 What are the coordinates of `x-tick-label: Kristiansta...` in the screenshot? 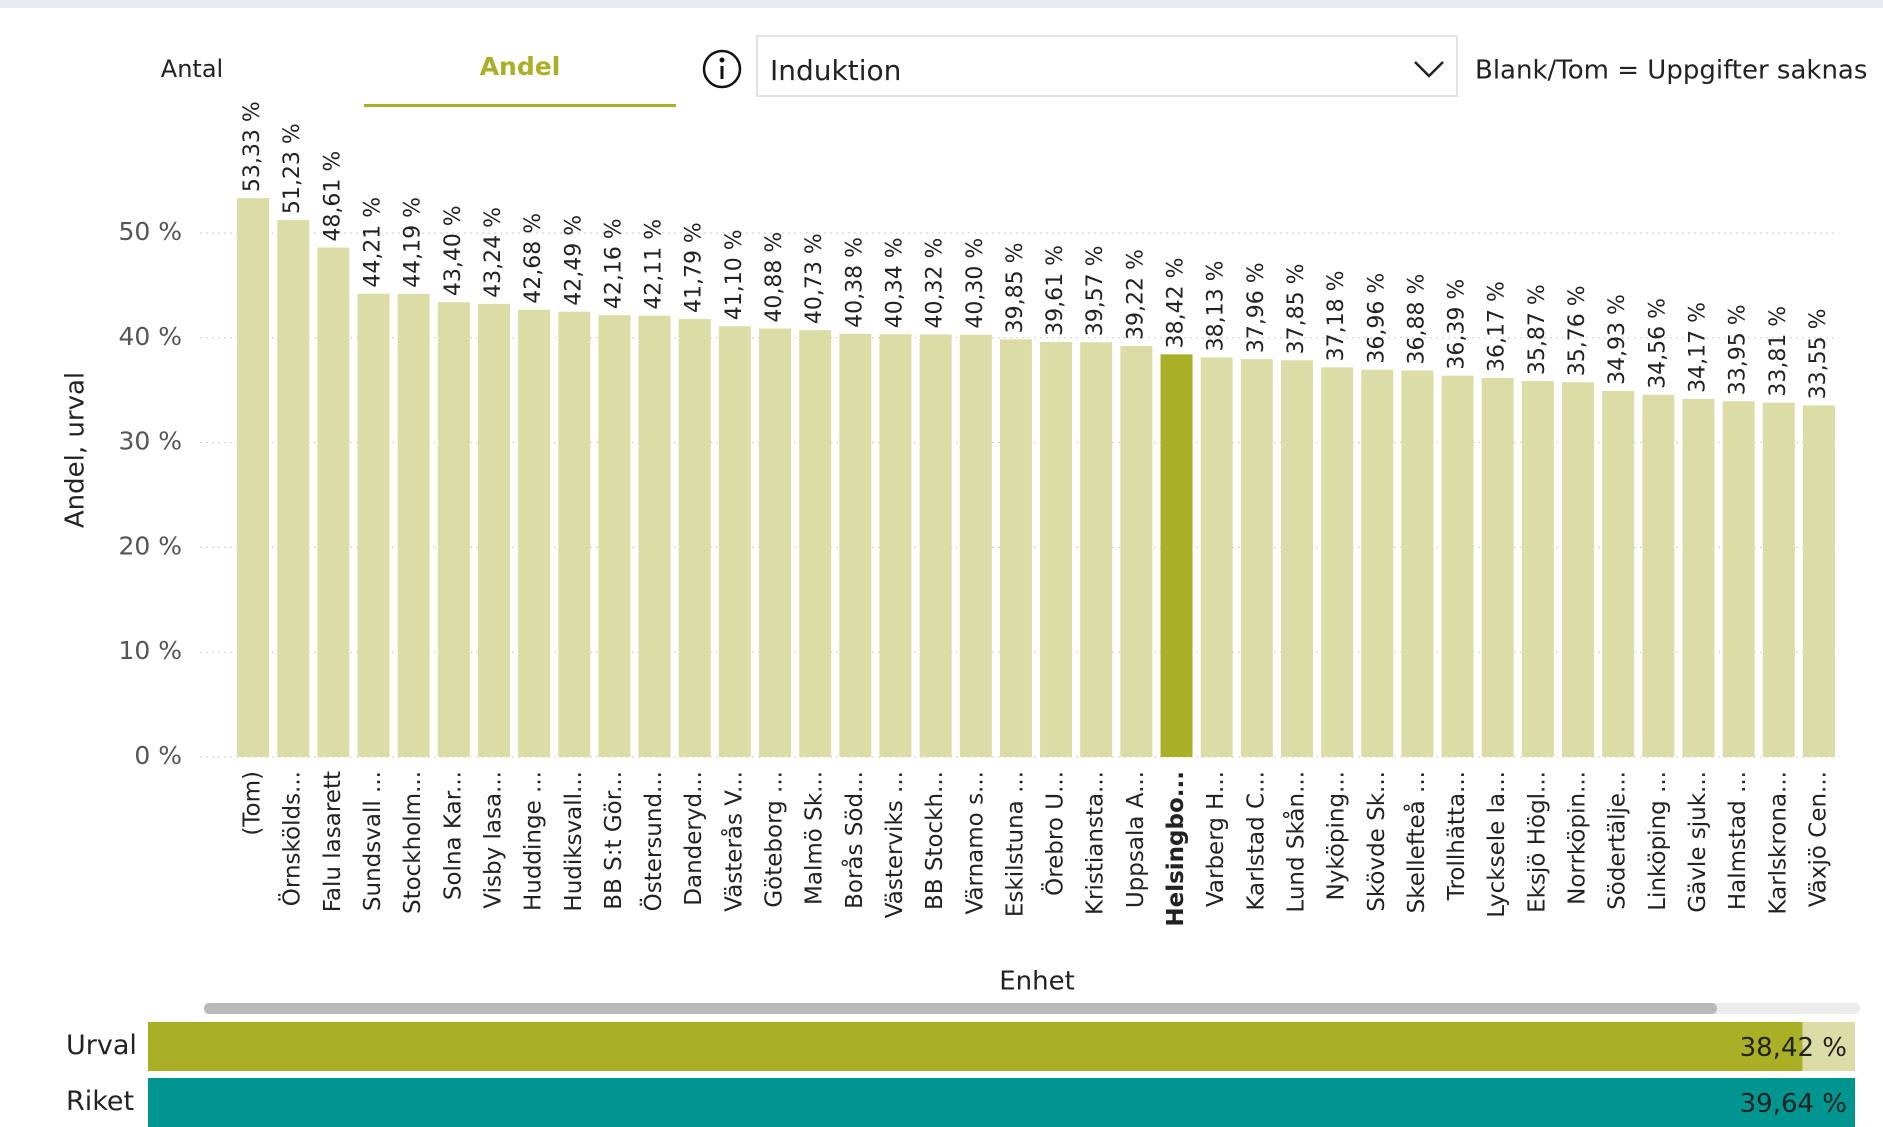 It's located at (1096, 843).